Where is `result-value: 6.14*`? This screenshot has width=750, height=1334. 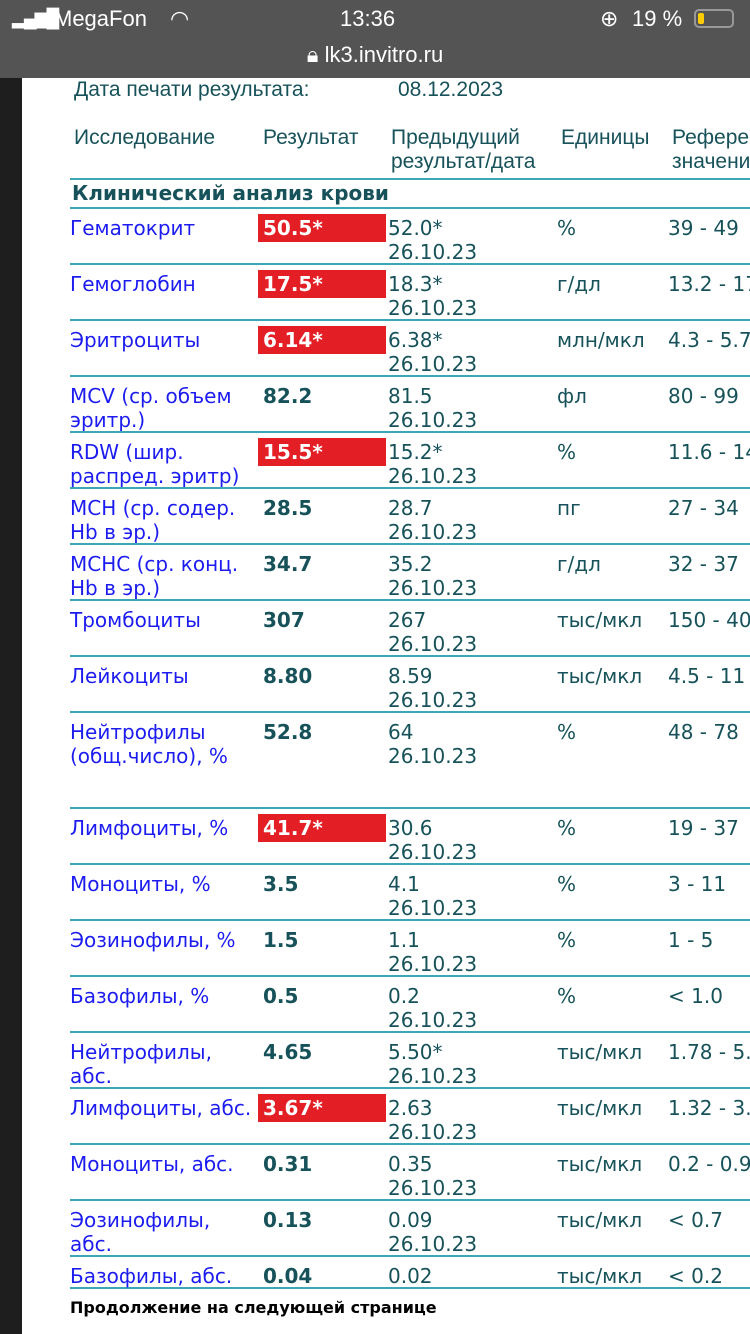
result-value: 6.14* is located at coordinates (322, 340).